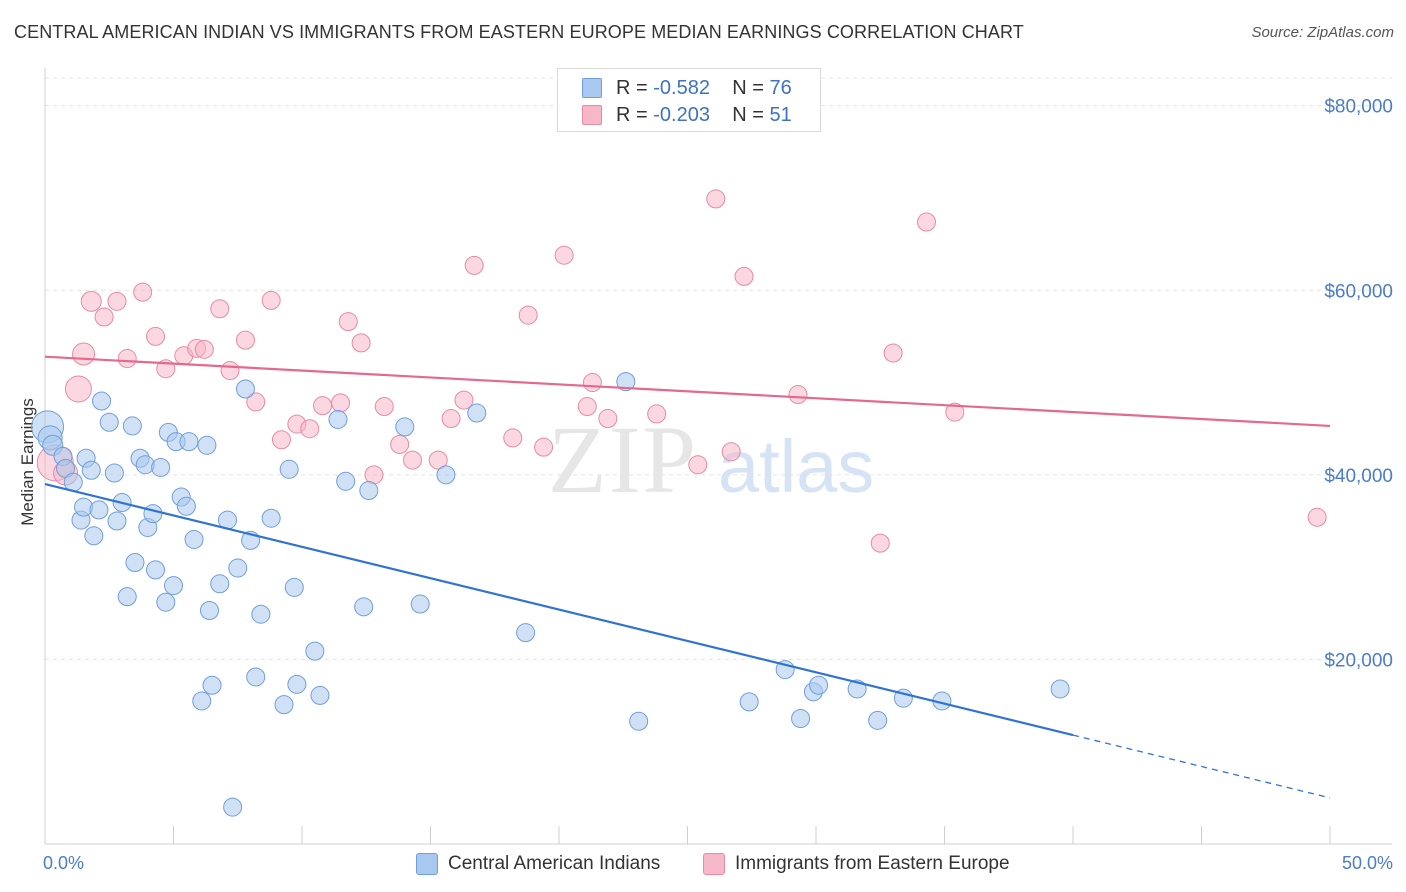 This screenshot has height=892, width=1406. What do you see at coordinates (592, 115) in the screenshot?
I see `legend-swatch-pink` at bounding box center [592, 115].